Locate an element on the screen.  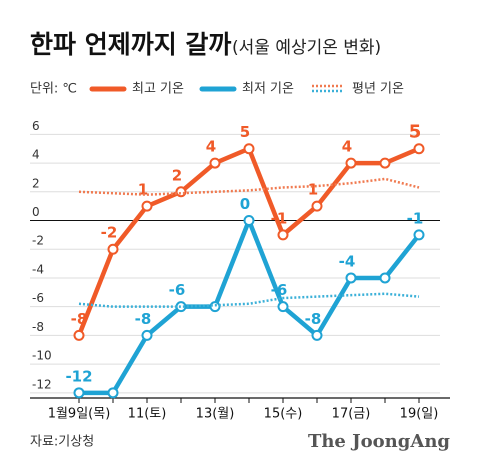
legend-label: 최고 기온 is located at coordinates (158, 89).